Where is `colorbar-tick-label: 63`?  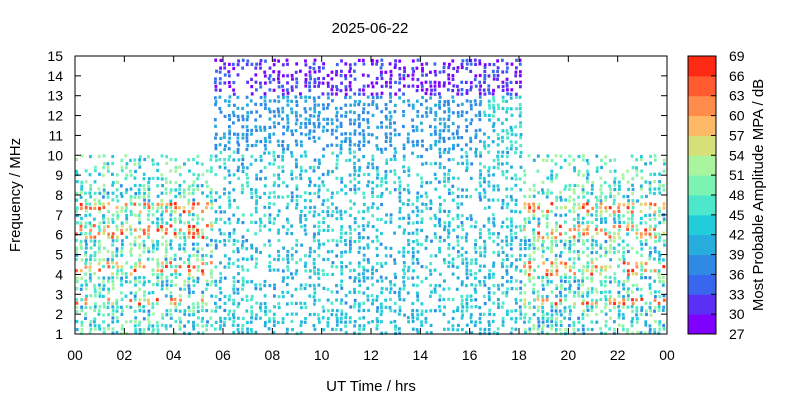
colorbar-tick-label: 63 is located at coordinates (737, 96).